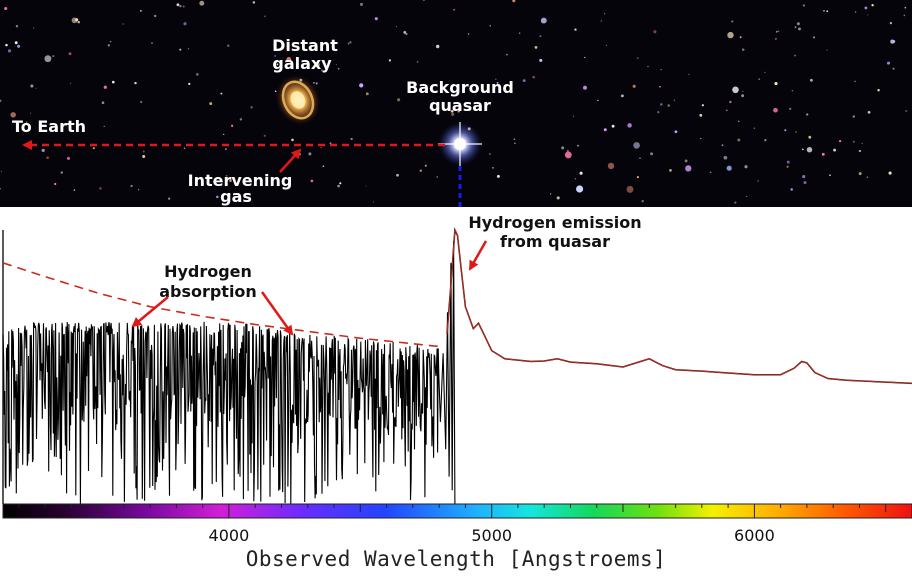  What do you see at coordinates (554, 222) in the screenshot?
I see `annotation-hydrogen-emission-line1: Hydrogen emission` at bounding box center [554, 222].